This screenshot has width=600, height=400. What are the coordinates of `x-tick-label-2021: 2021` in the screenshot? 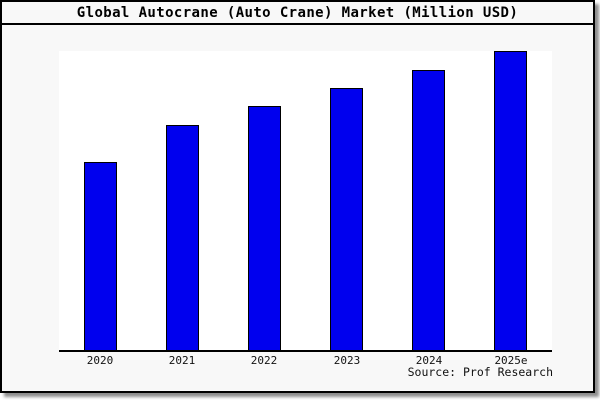 It's located at (182, 360).